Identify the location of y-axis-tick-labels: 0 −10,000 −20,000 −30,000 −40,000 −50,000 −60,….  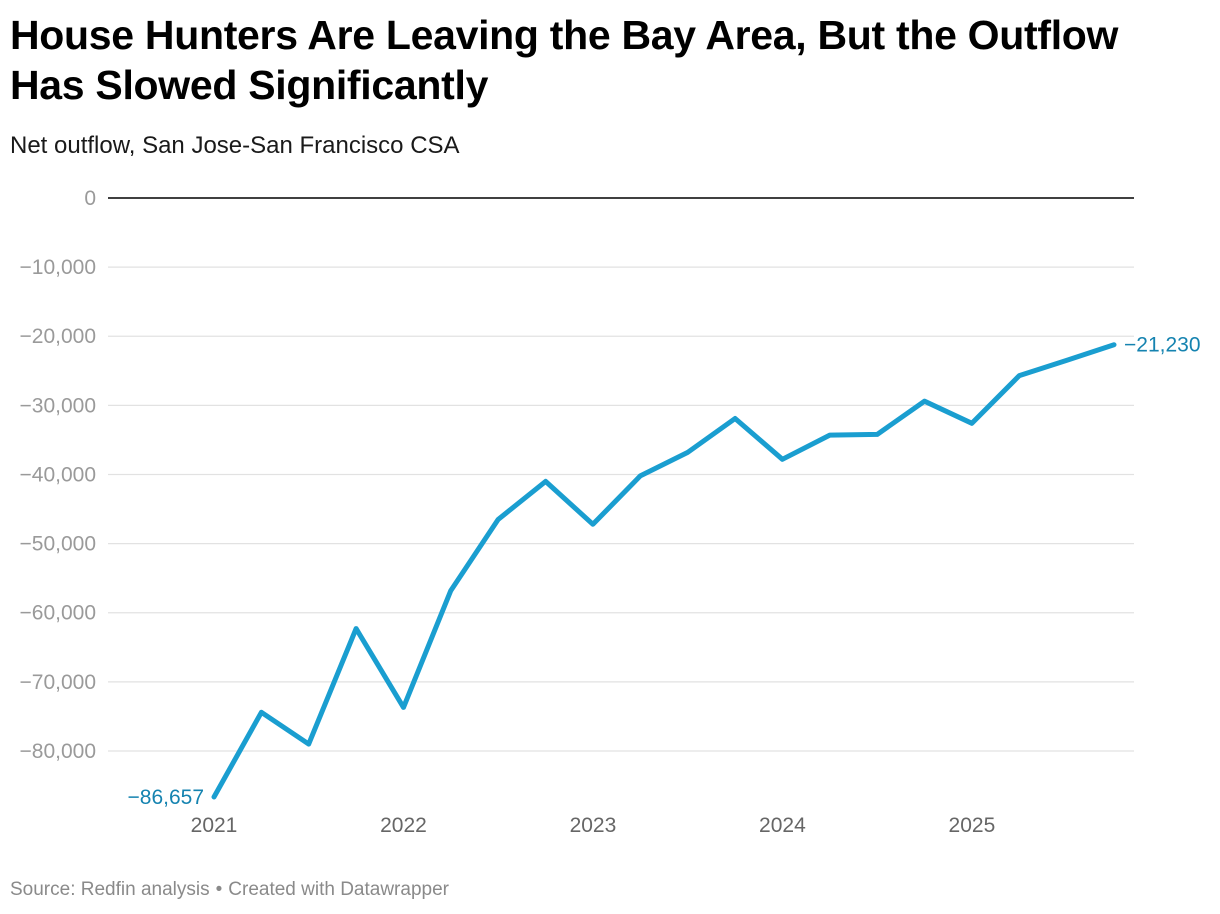
(58, 475).